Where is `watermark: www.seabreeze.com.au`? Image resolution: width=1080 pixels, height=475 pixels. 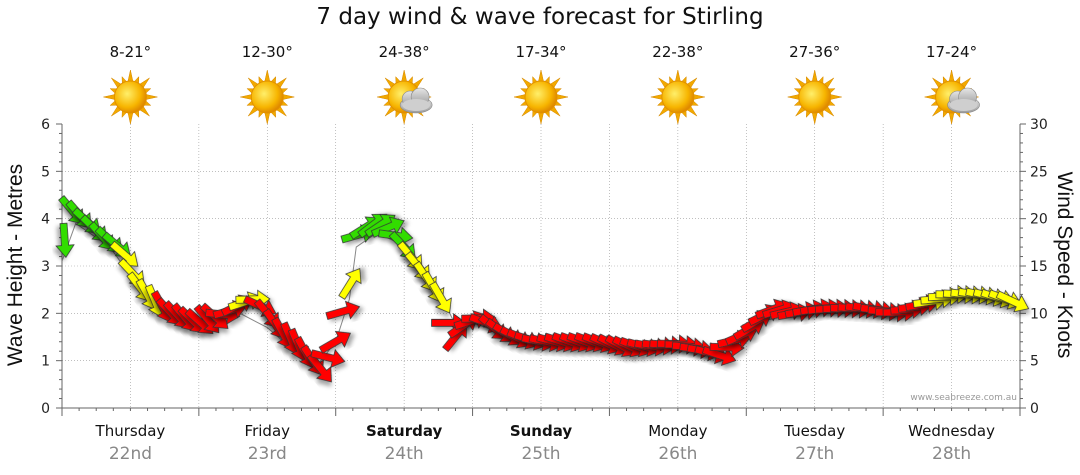
watermark: www.seabreeze.com.au is located at coordinates (963, 398).